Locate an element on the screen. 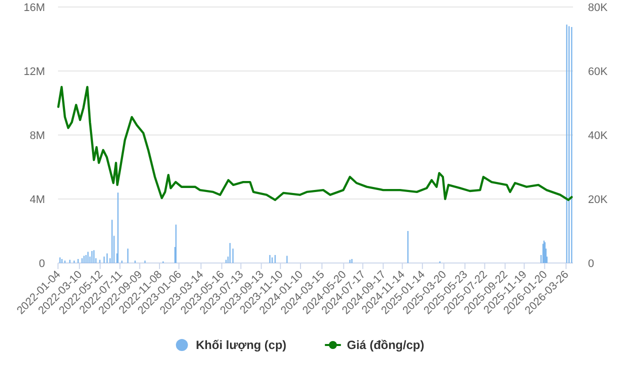  y2-tick-label: 40K is located at coordinates (598, 136).